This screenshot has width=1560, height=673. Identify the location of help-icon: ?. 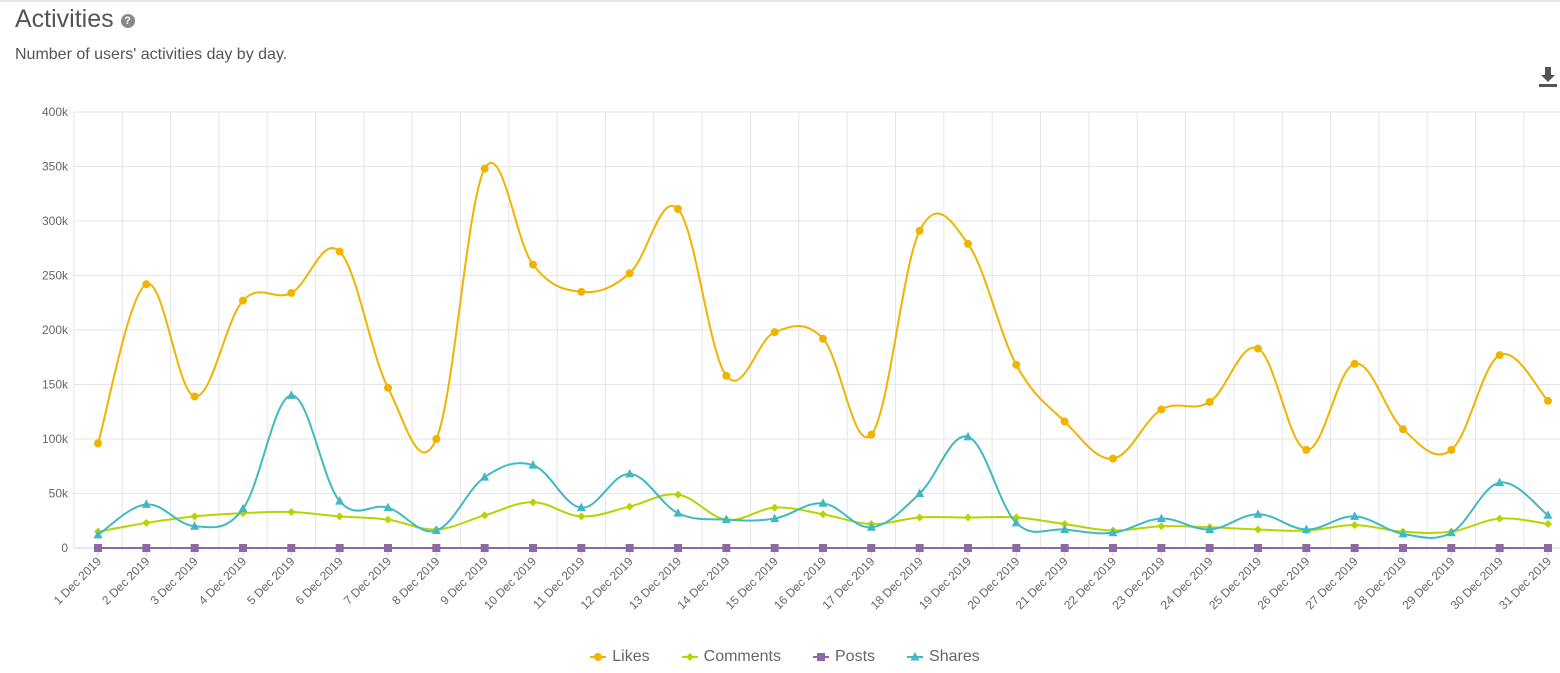
(127, 21).